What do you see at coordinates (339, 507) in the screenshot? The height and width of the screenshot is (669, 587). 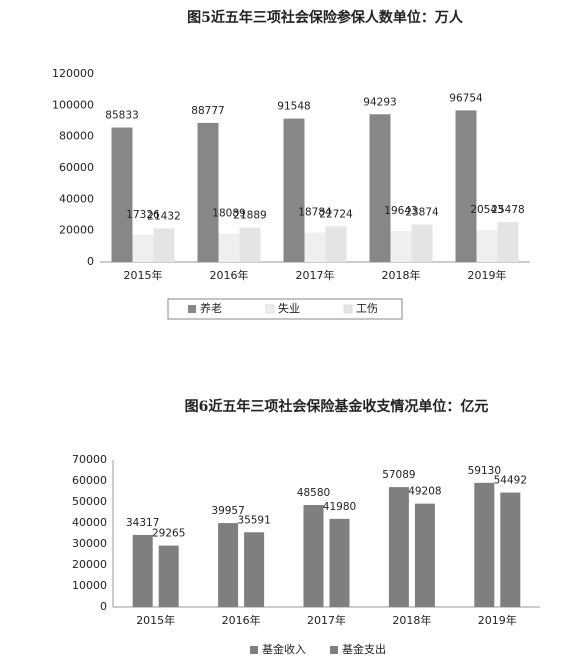 I see `data-label: 41980` at bounding box center [339, 507].